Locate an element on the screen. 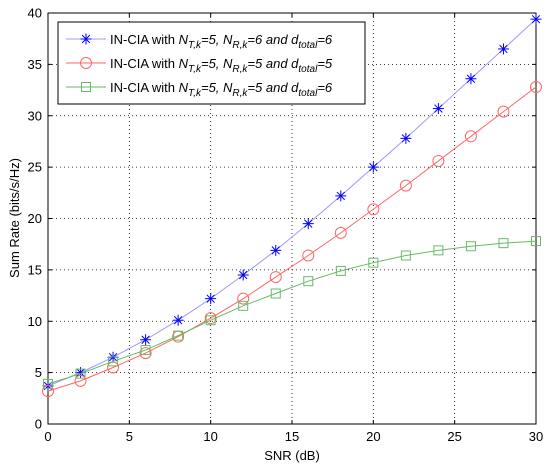 Image resolution: width=550 pixels, height=467 pixels. y-tick-label: 40 is located at coordinates (35, 13).